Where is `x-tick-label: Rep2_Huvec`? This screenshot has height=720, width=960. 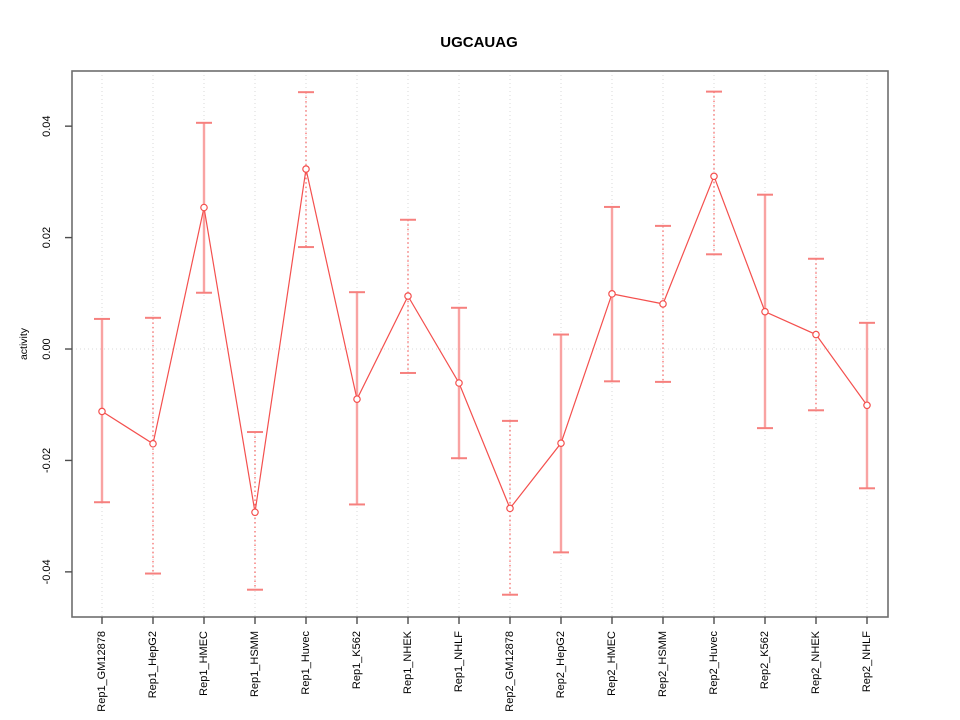 x-tick-label: Rep2_Huvec is located at coordinates (714, 663).